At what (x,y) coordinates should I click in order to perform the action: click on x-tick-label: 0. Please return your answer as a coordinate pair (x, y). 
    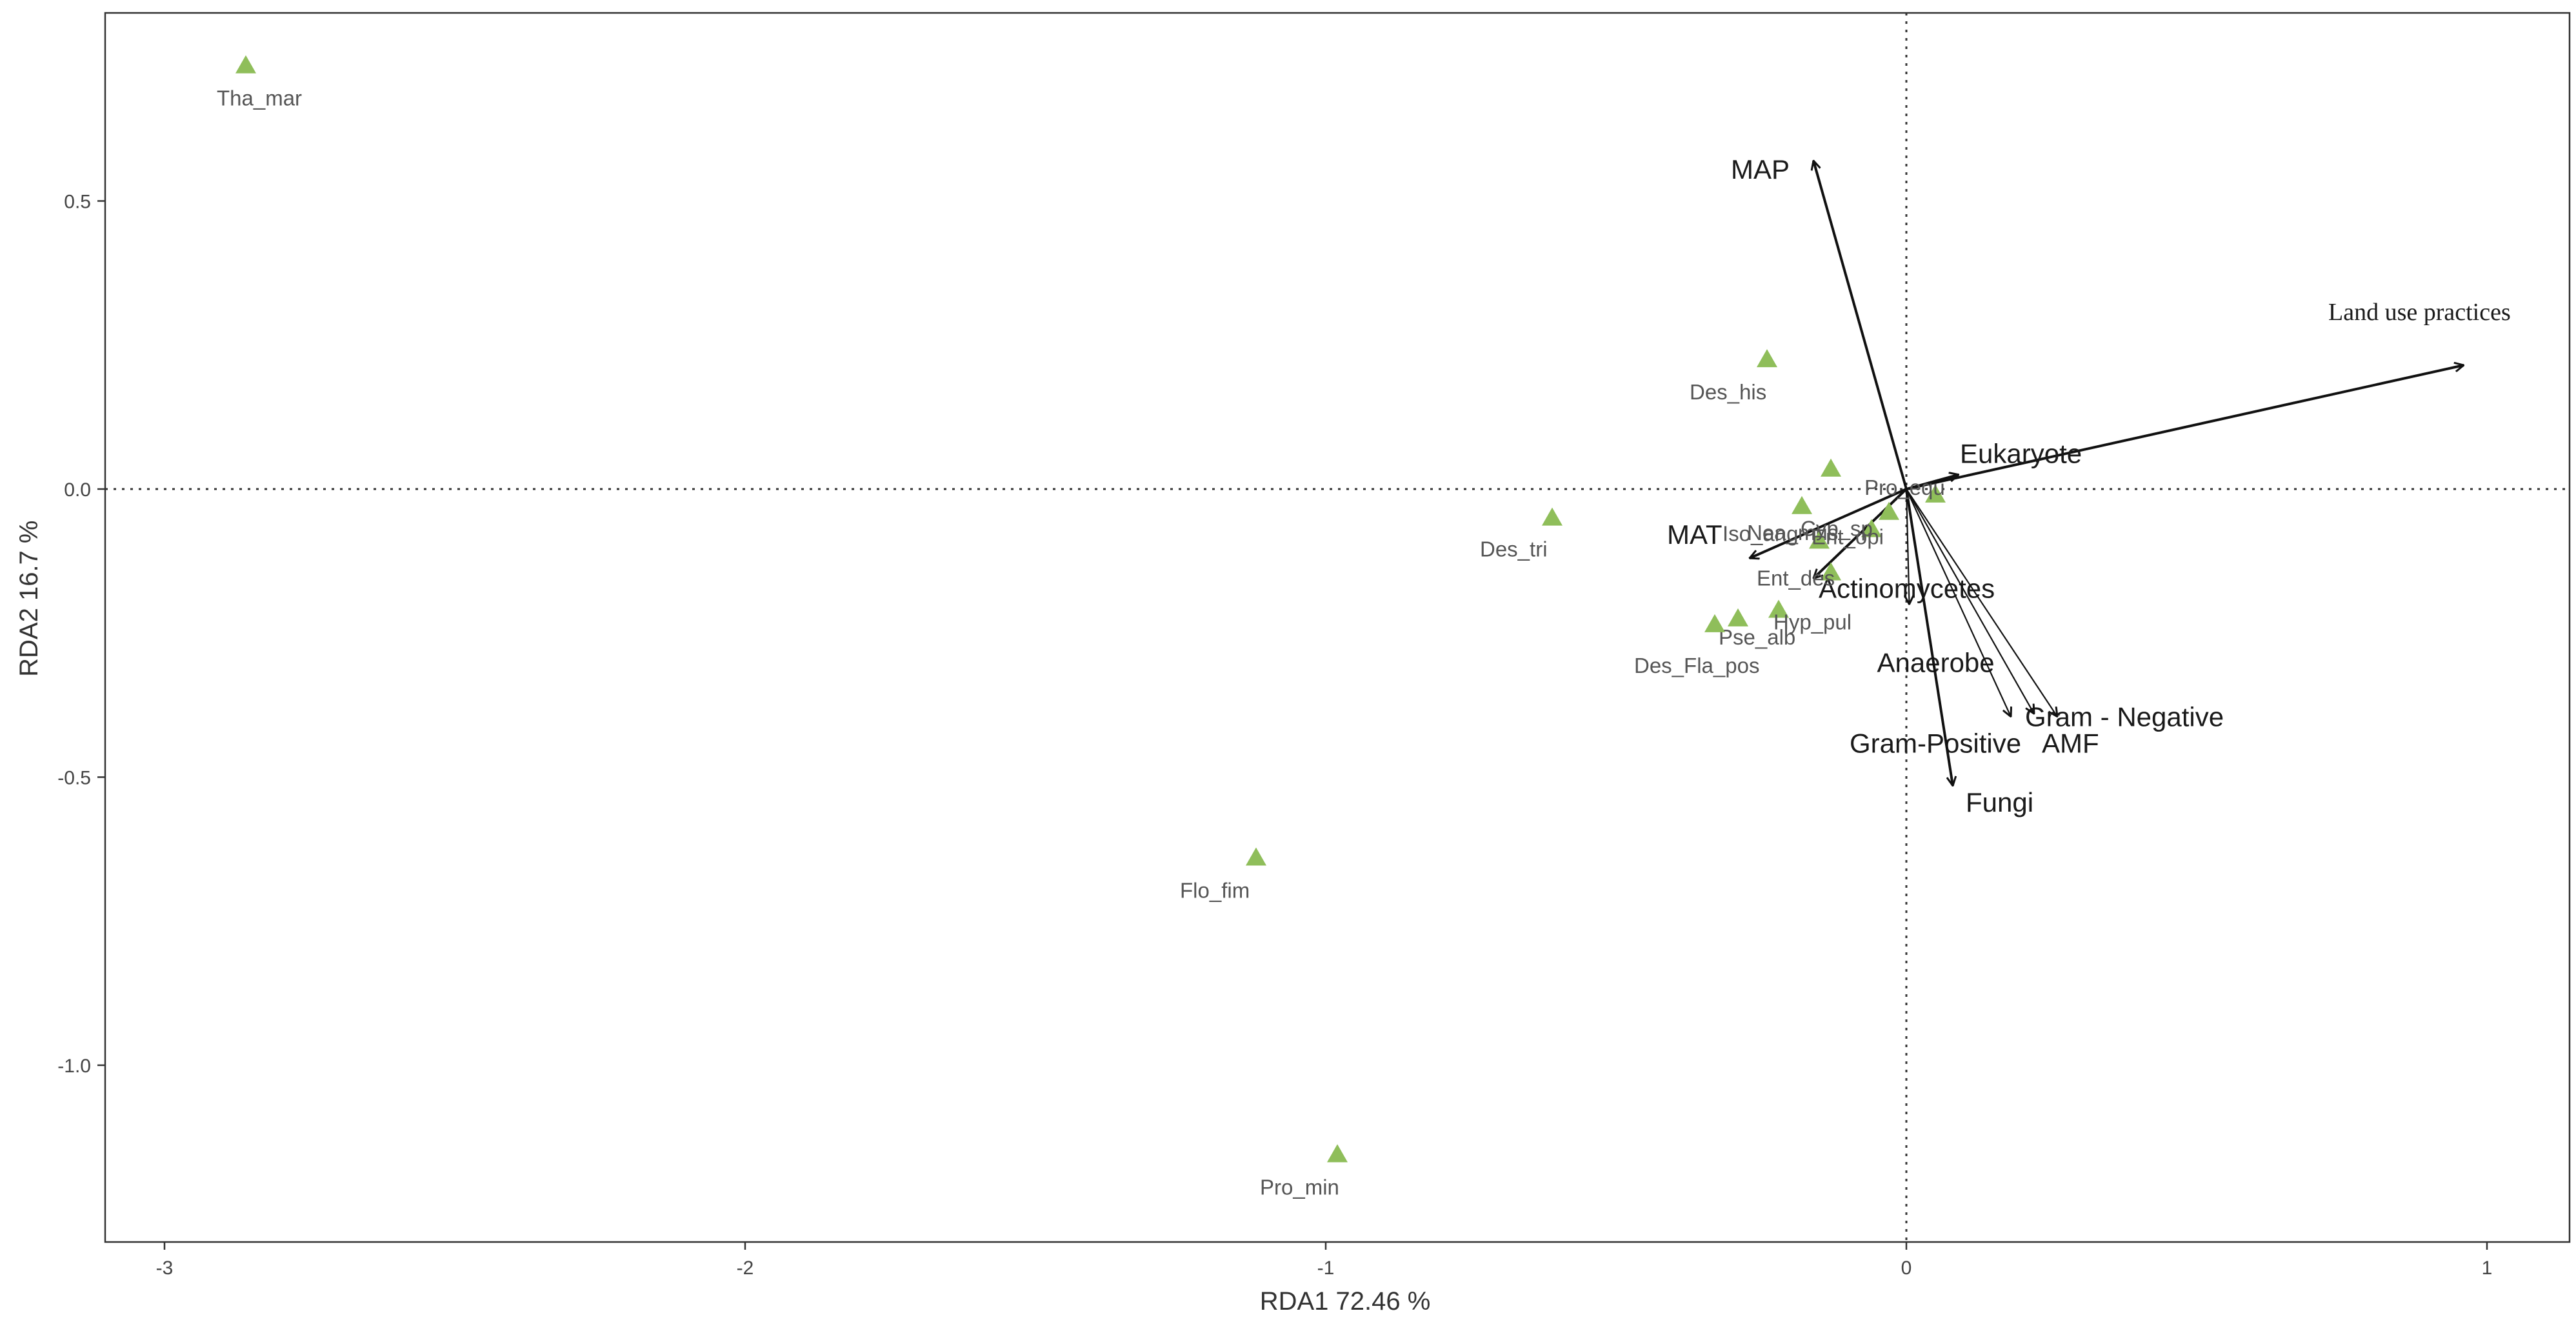
    Looking at the image, I should click on (1906, 1268).